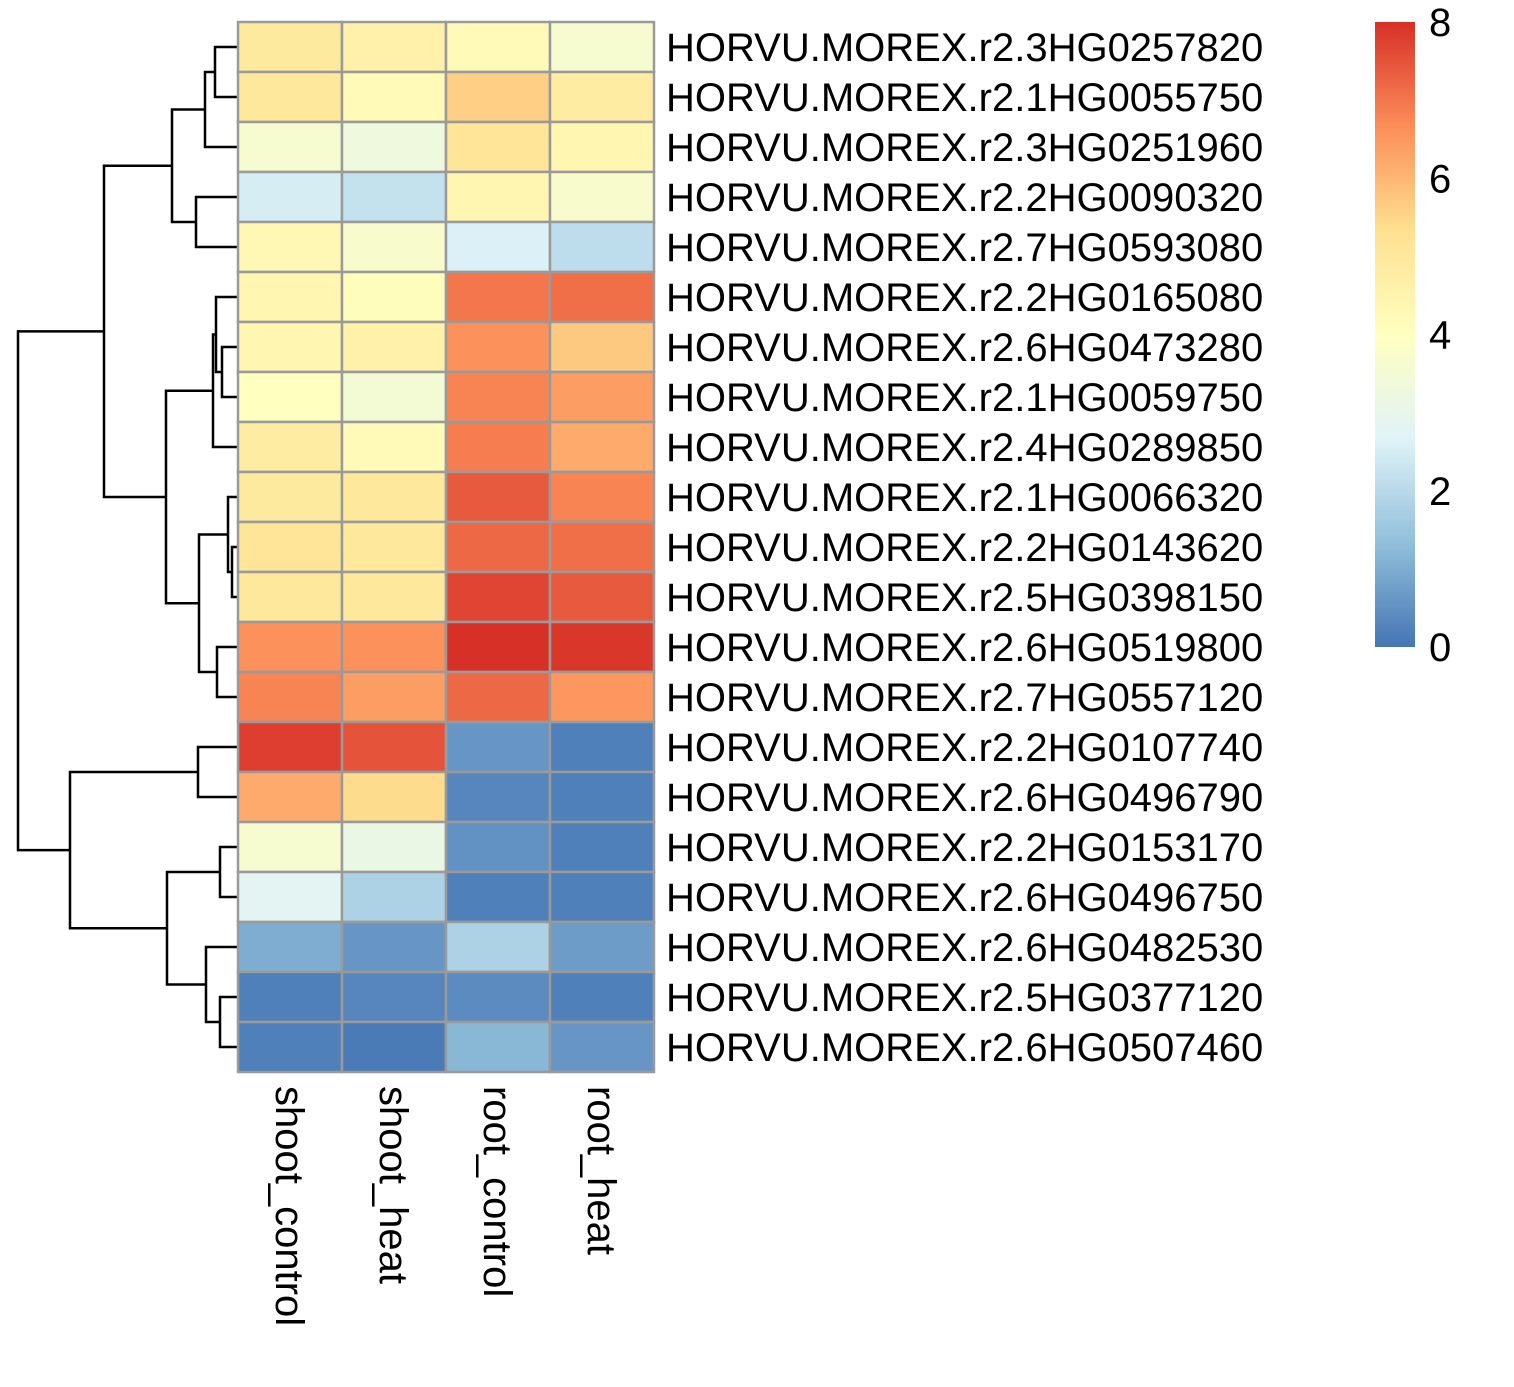 This screenshot has height=1387, width=1514. Describe the element at coordinates (1440, 335) in the screenshot. I see `color-legend-ticks: 0 2 4 6 8` at that location.